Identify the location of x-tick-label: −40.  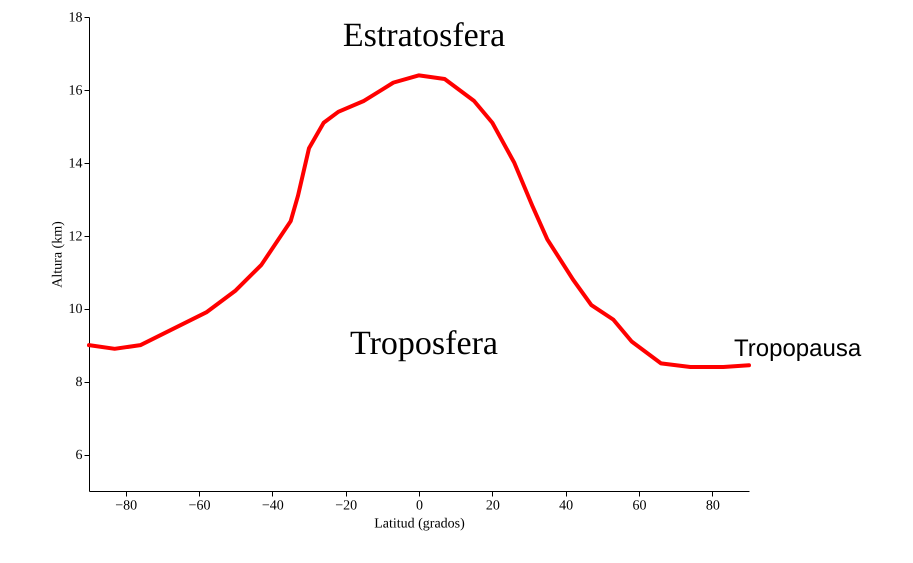
(273, 506).